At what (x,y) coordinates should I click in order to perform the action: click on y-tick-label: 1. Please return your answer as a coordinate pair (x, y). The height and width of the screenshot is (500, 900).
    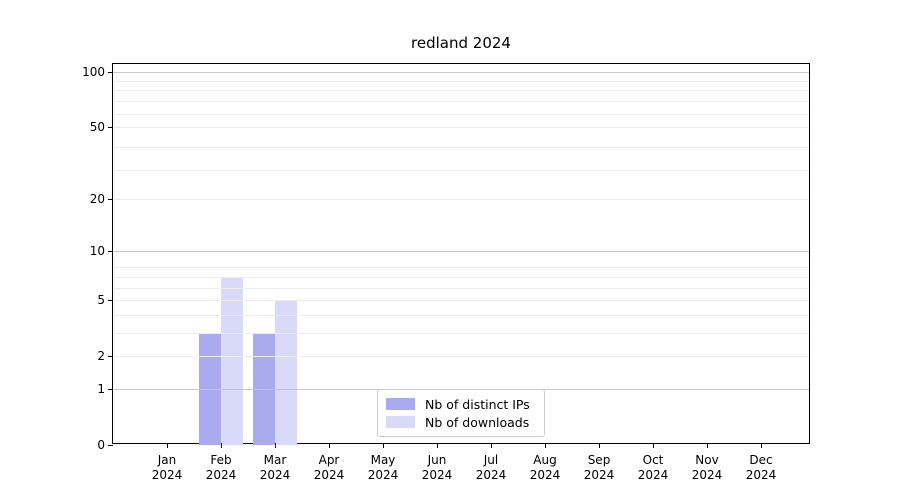
    Looking at the image, I should click on (101, 388).